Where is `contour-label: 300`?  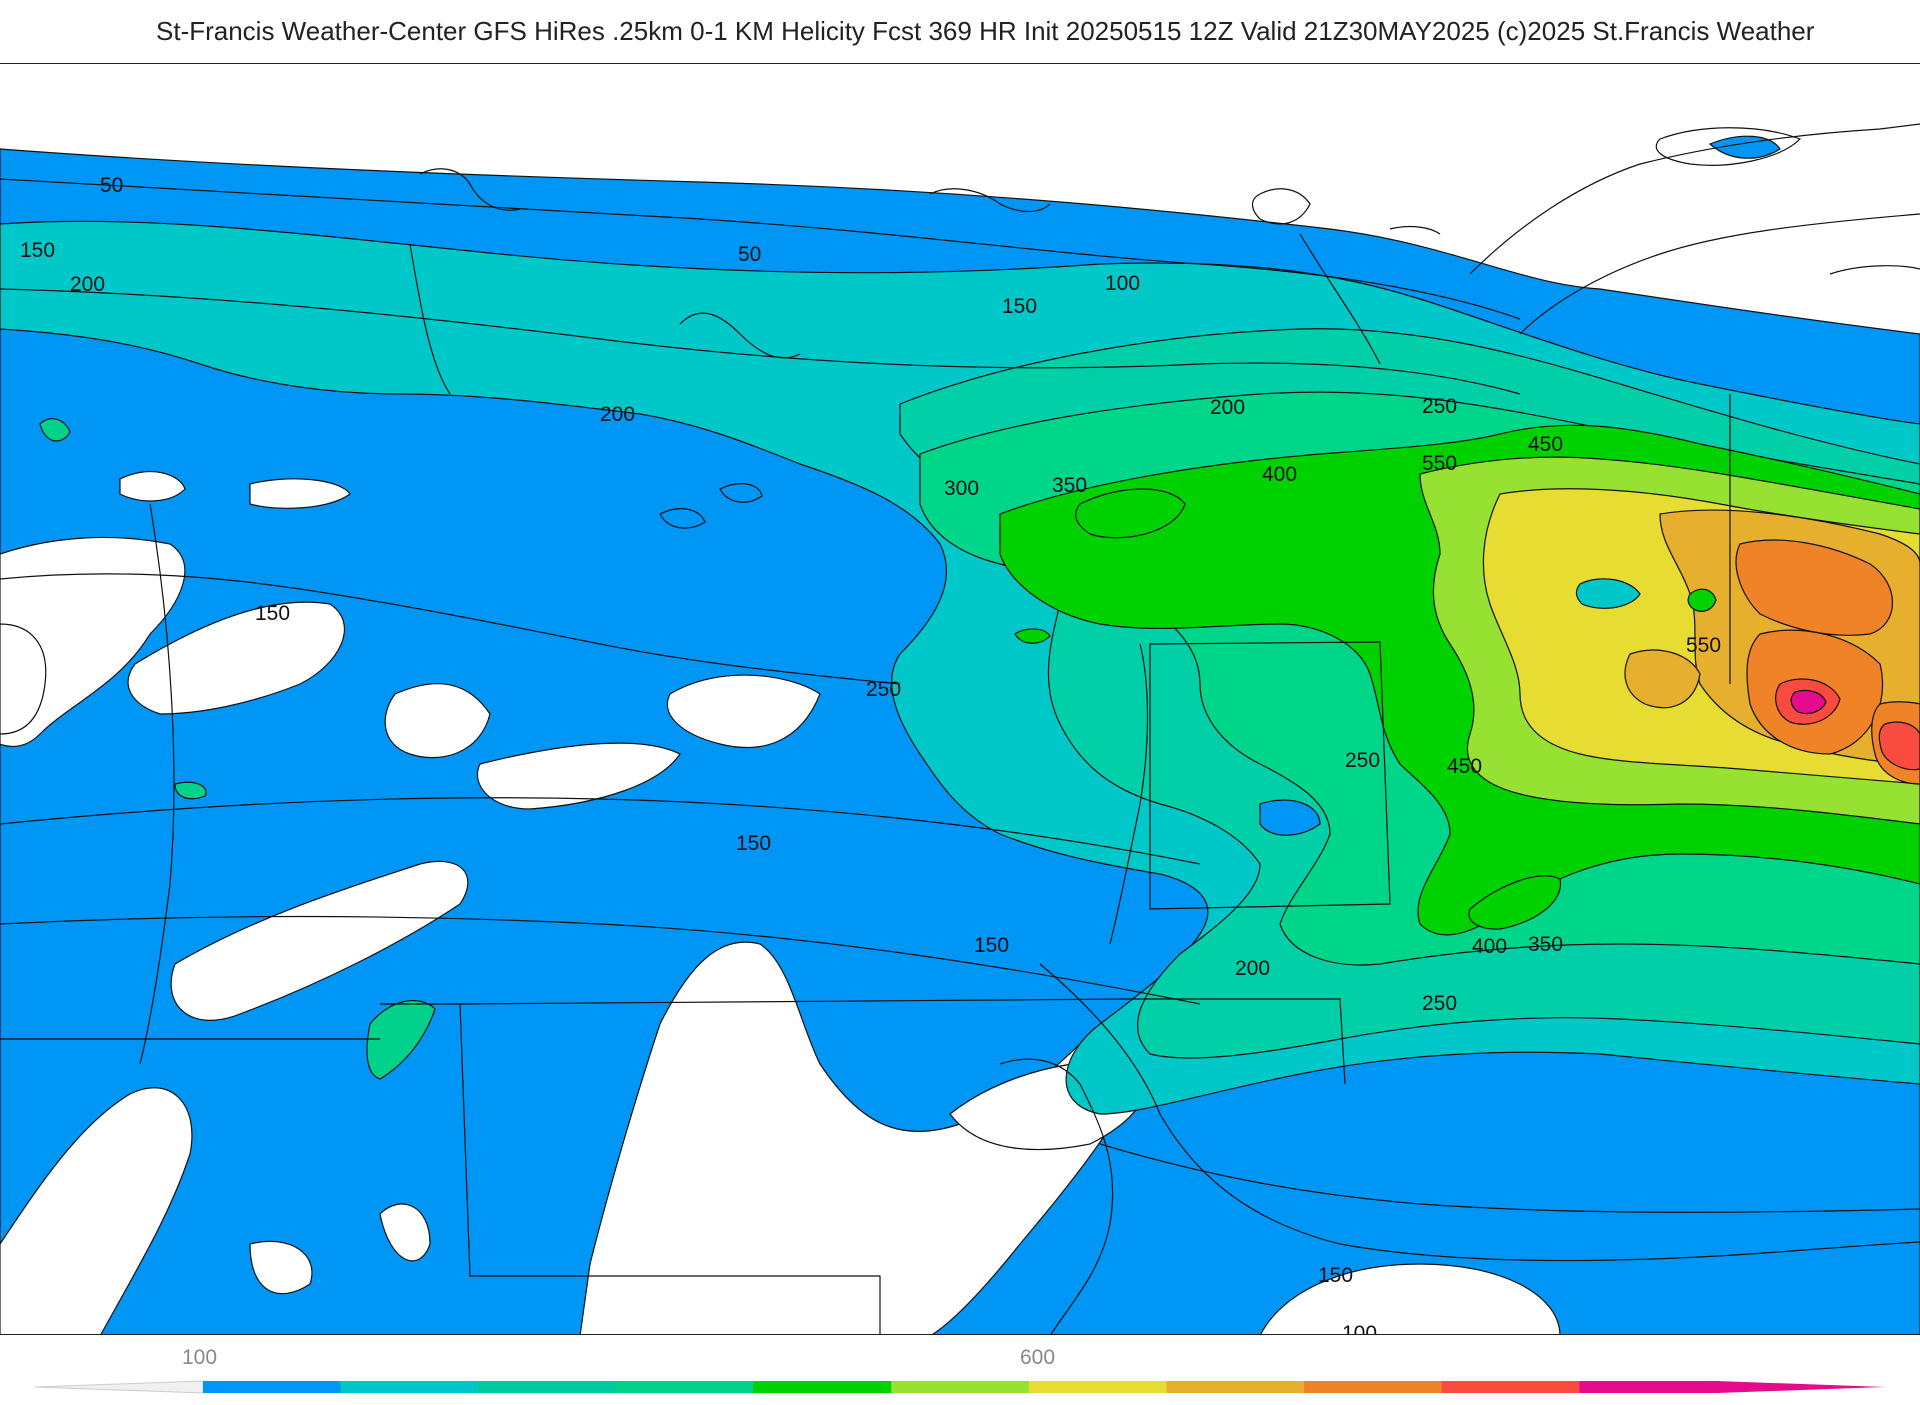 contour-label: 300 is located at coordinates (961, 488).